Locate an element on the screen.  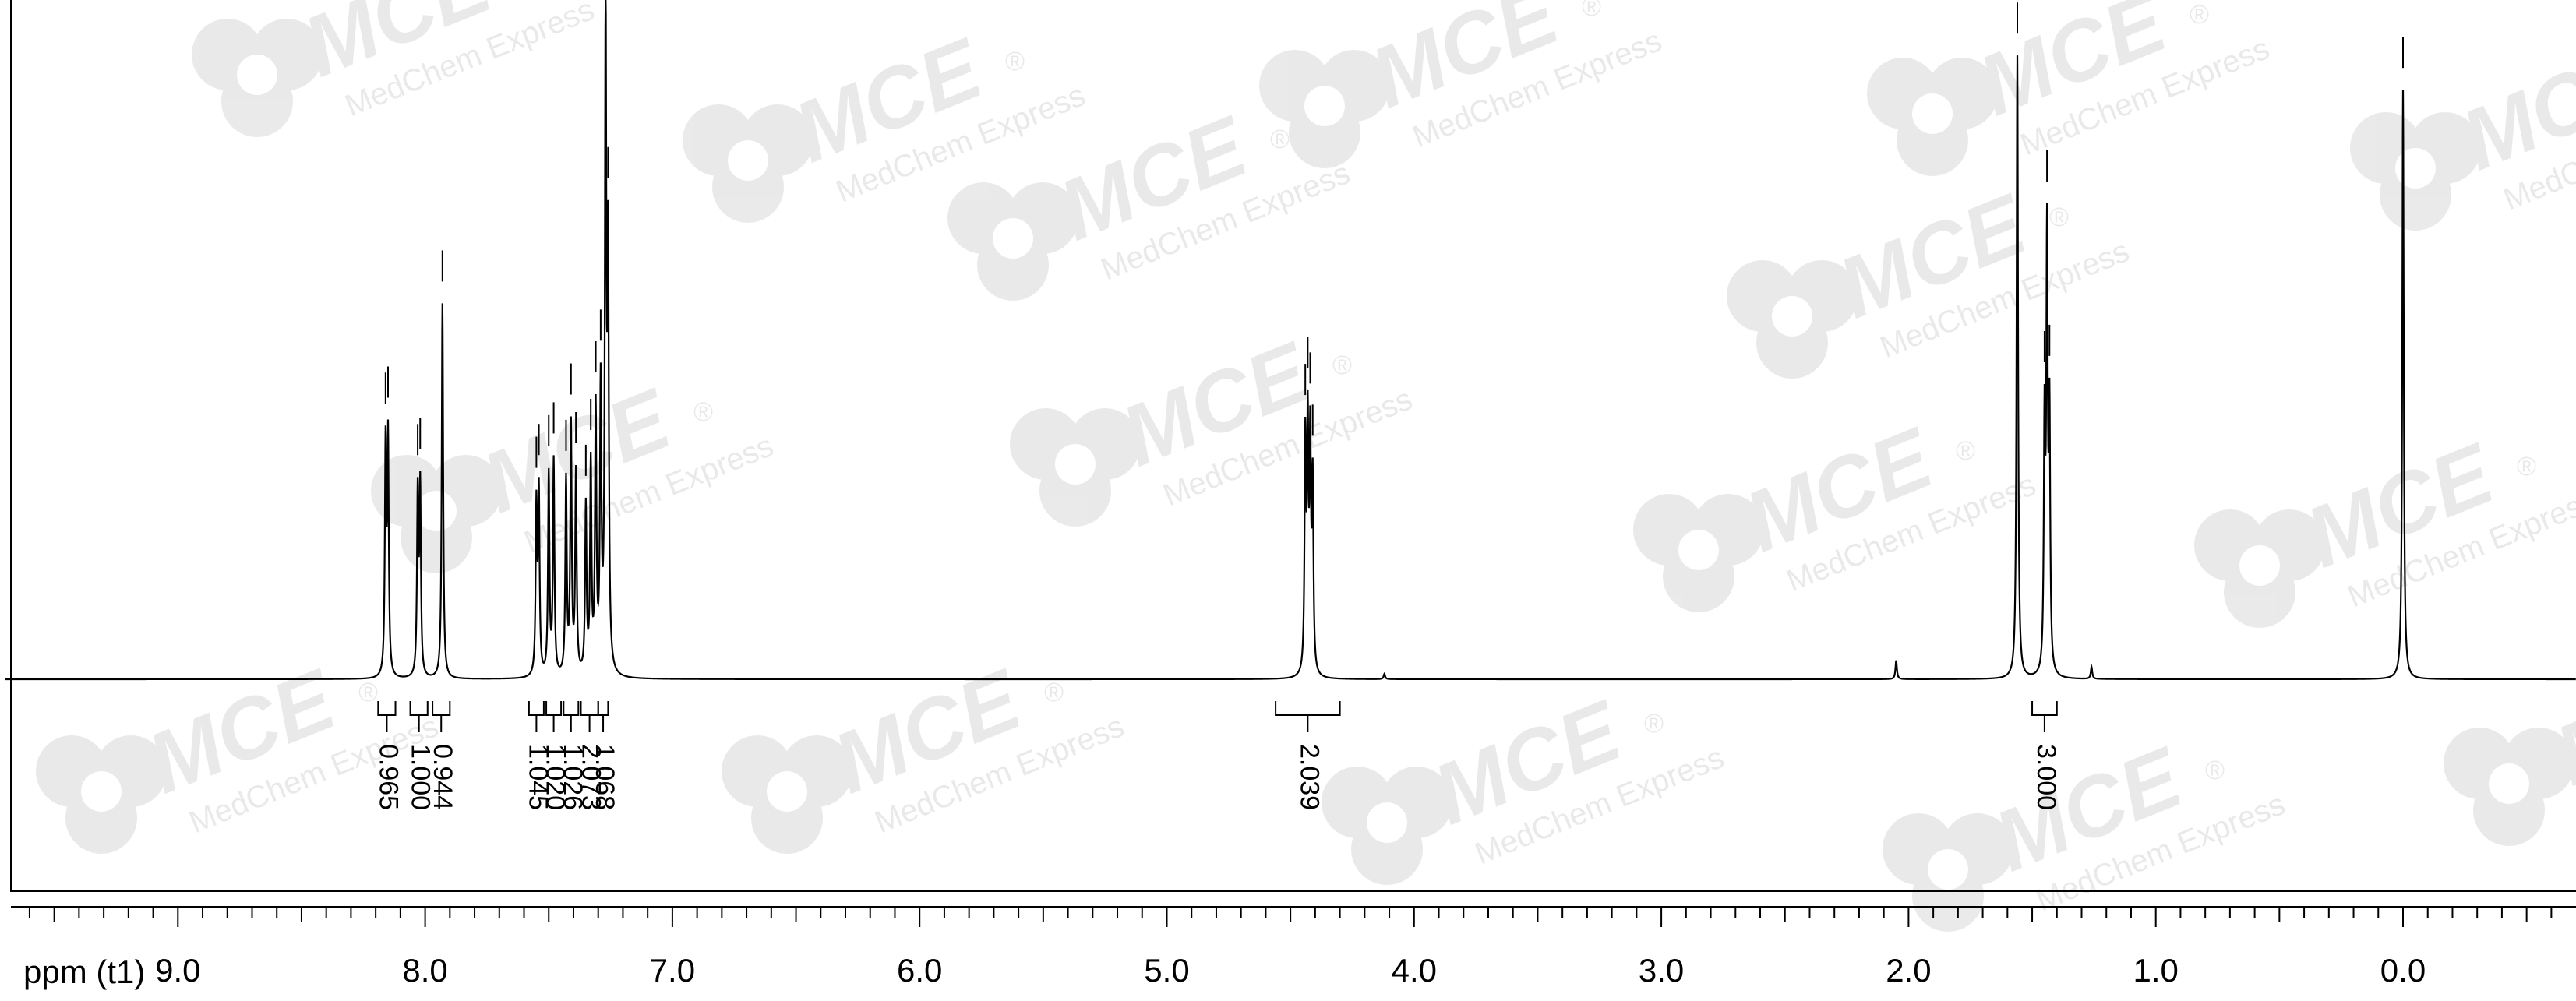
integral-region: 0.965 is located at coordinates (388, 755).